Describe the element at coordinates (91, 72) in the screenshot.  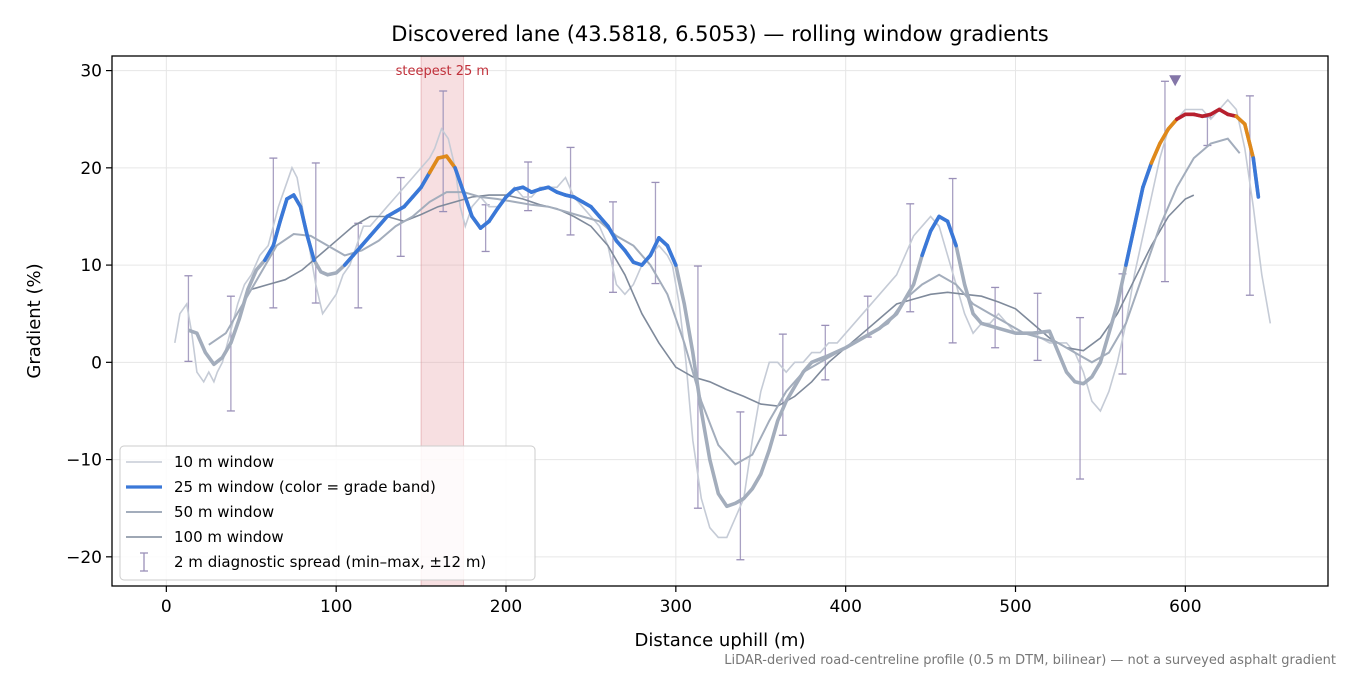
I see `y-tick-label: 30` at that location.